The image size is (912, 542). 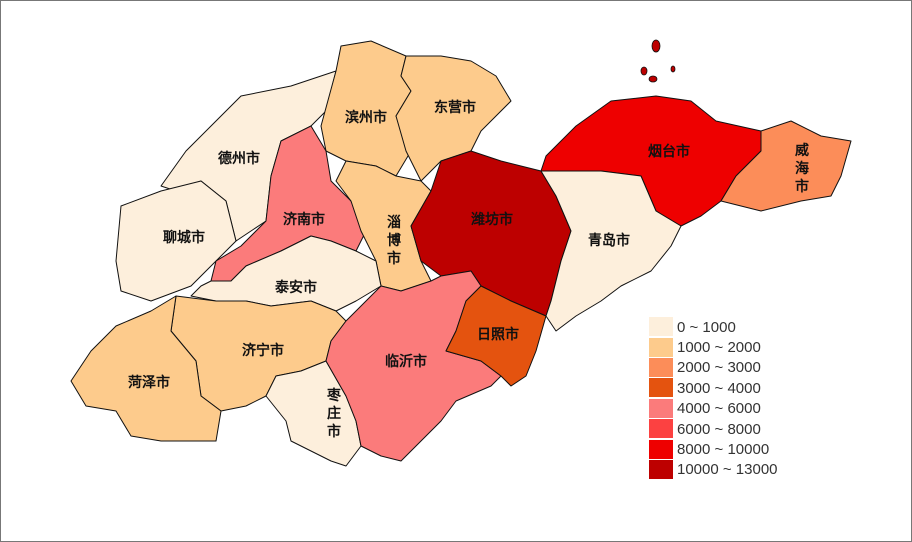 What do you see at coordinates (719, 409) in the screenshot?
I see `legend-label: 4000 ~ 6000` at bounding box center [719, 409].